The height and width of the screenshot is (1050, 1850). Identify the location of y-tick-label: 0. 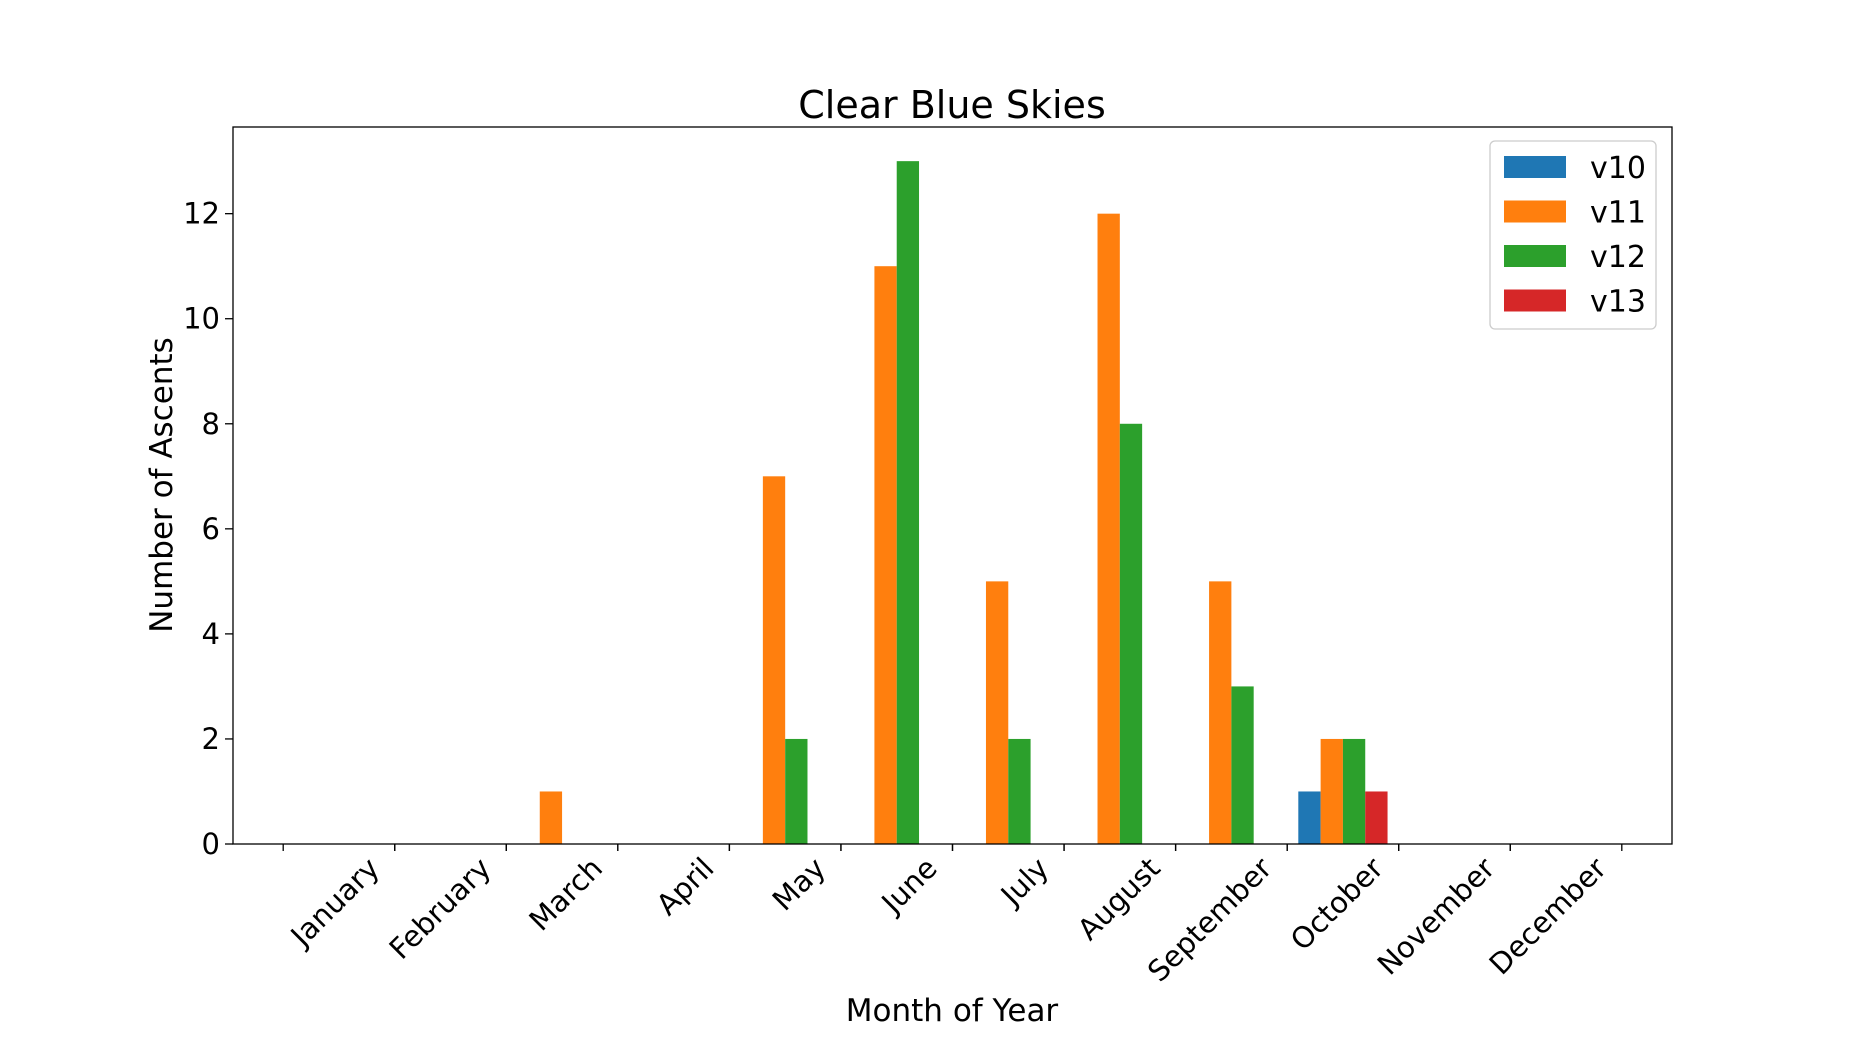
(211, 844).